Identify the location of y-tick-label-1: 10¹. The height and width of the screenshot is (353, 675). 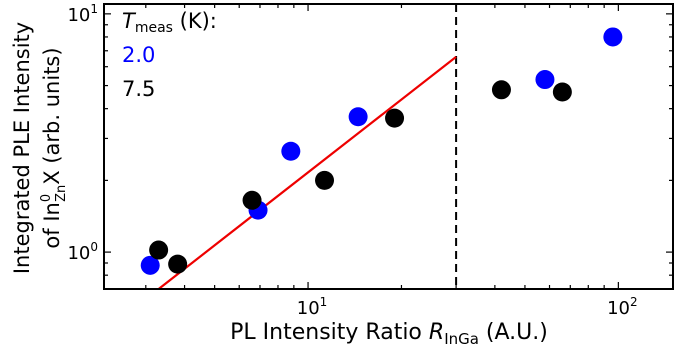
(82, 14).